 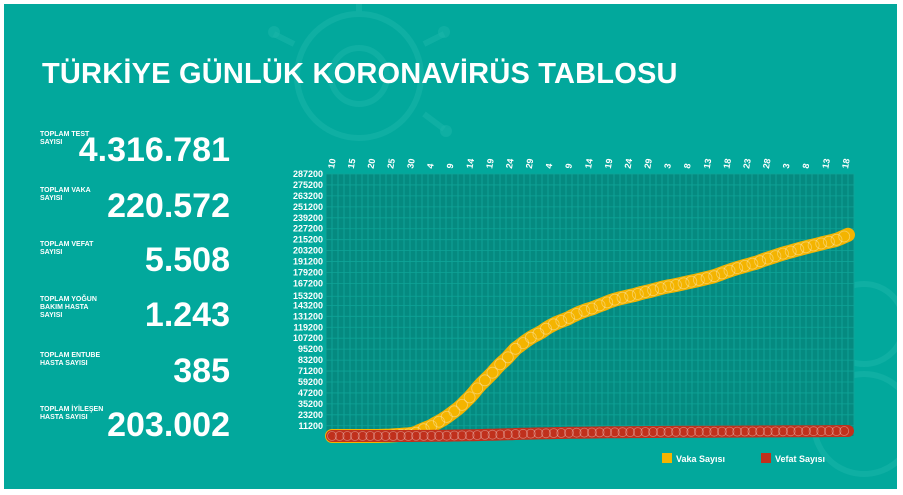 What do you see at coordinates (391, 164) in the screenshot?
I see `x-tick-label: 25` at bounding box center [391, 164].